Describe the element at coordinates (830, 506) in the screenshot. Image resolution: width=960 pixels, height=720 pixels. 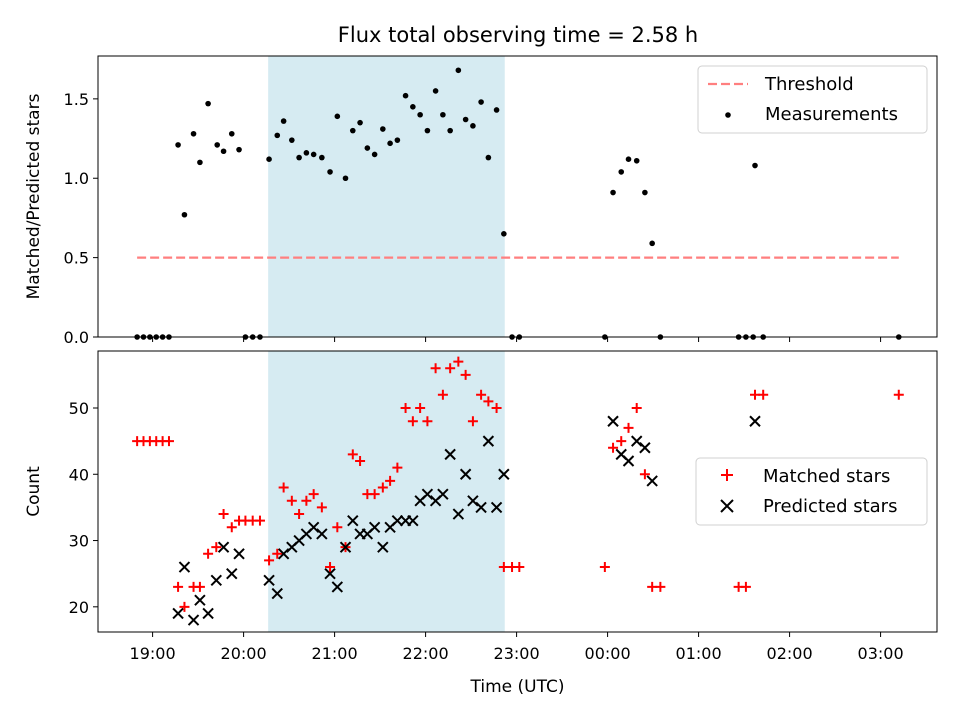
I see `legend-predicted-label: Predicted stars` at that location.